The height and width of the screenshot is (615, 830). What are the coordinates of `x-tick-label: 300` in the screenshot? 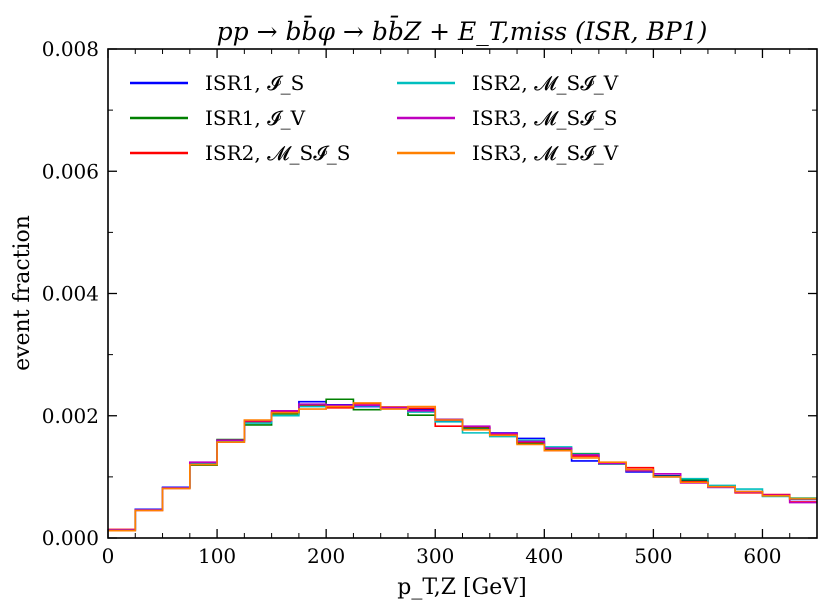 It's located at (435, 556).